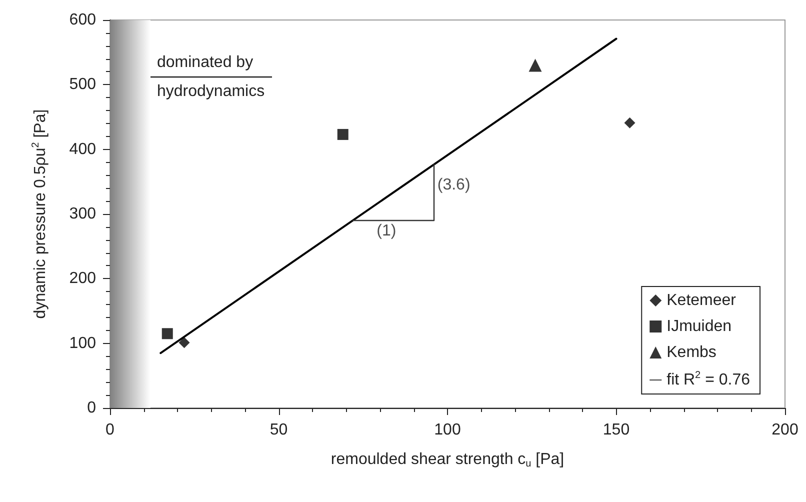  Describe the element at coordinates (82, 20) in the screenshot. I see `y-tick-label: 600` at that location.